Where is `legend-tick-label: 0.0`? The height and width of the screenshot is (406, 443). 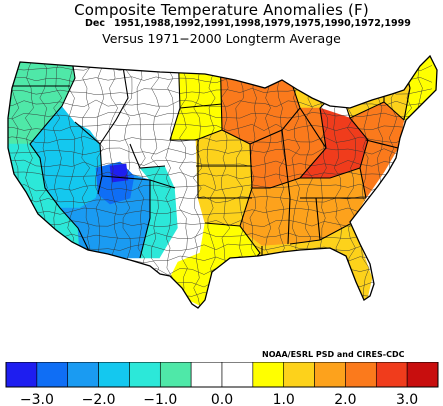 legend-tick-label: 0.0 is located at coordinates (222, 399).